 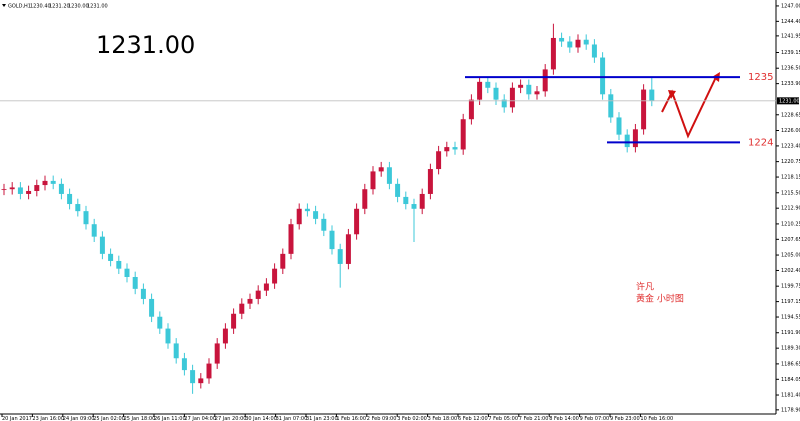 What do you see at coordinates (790, 240) in the screenshot?
I see `y-tick-label: 1207.65` at bounding box center [790, 240].